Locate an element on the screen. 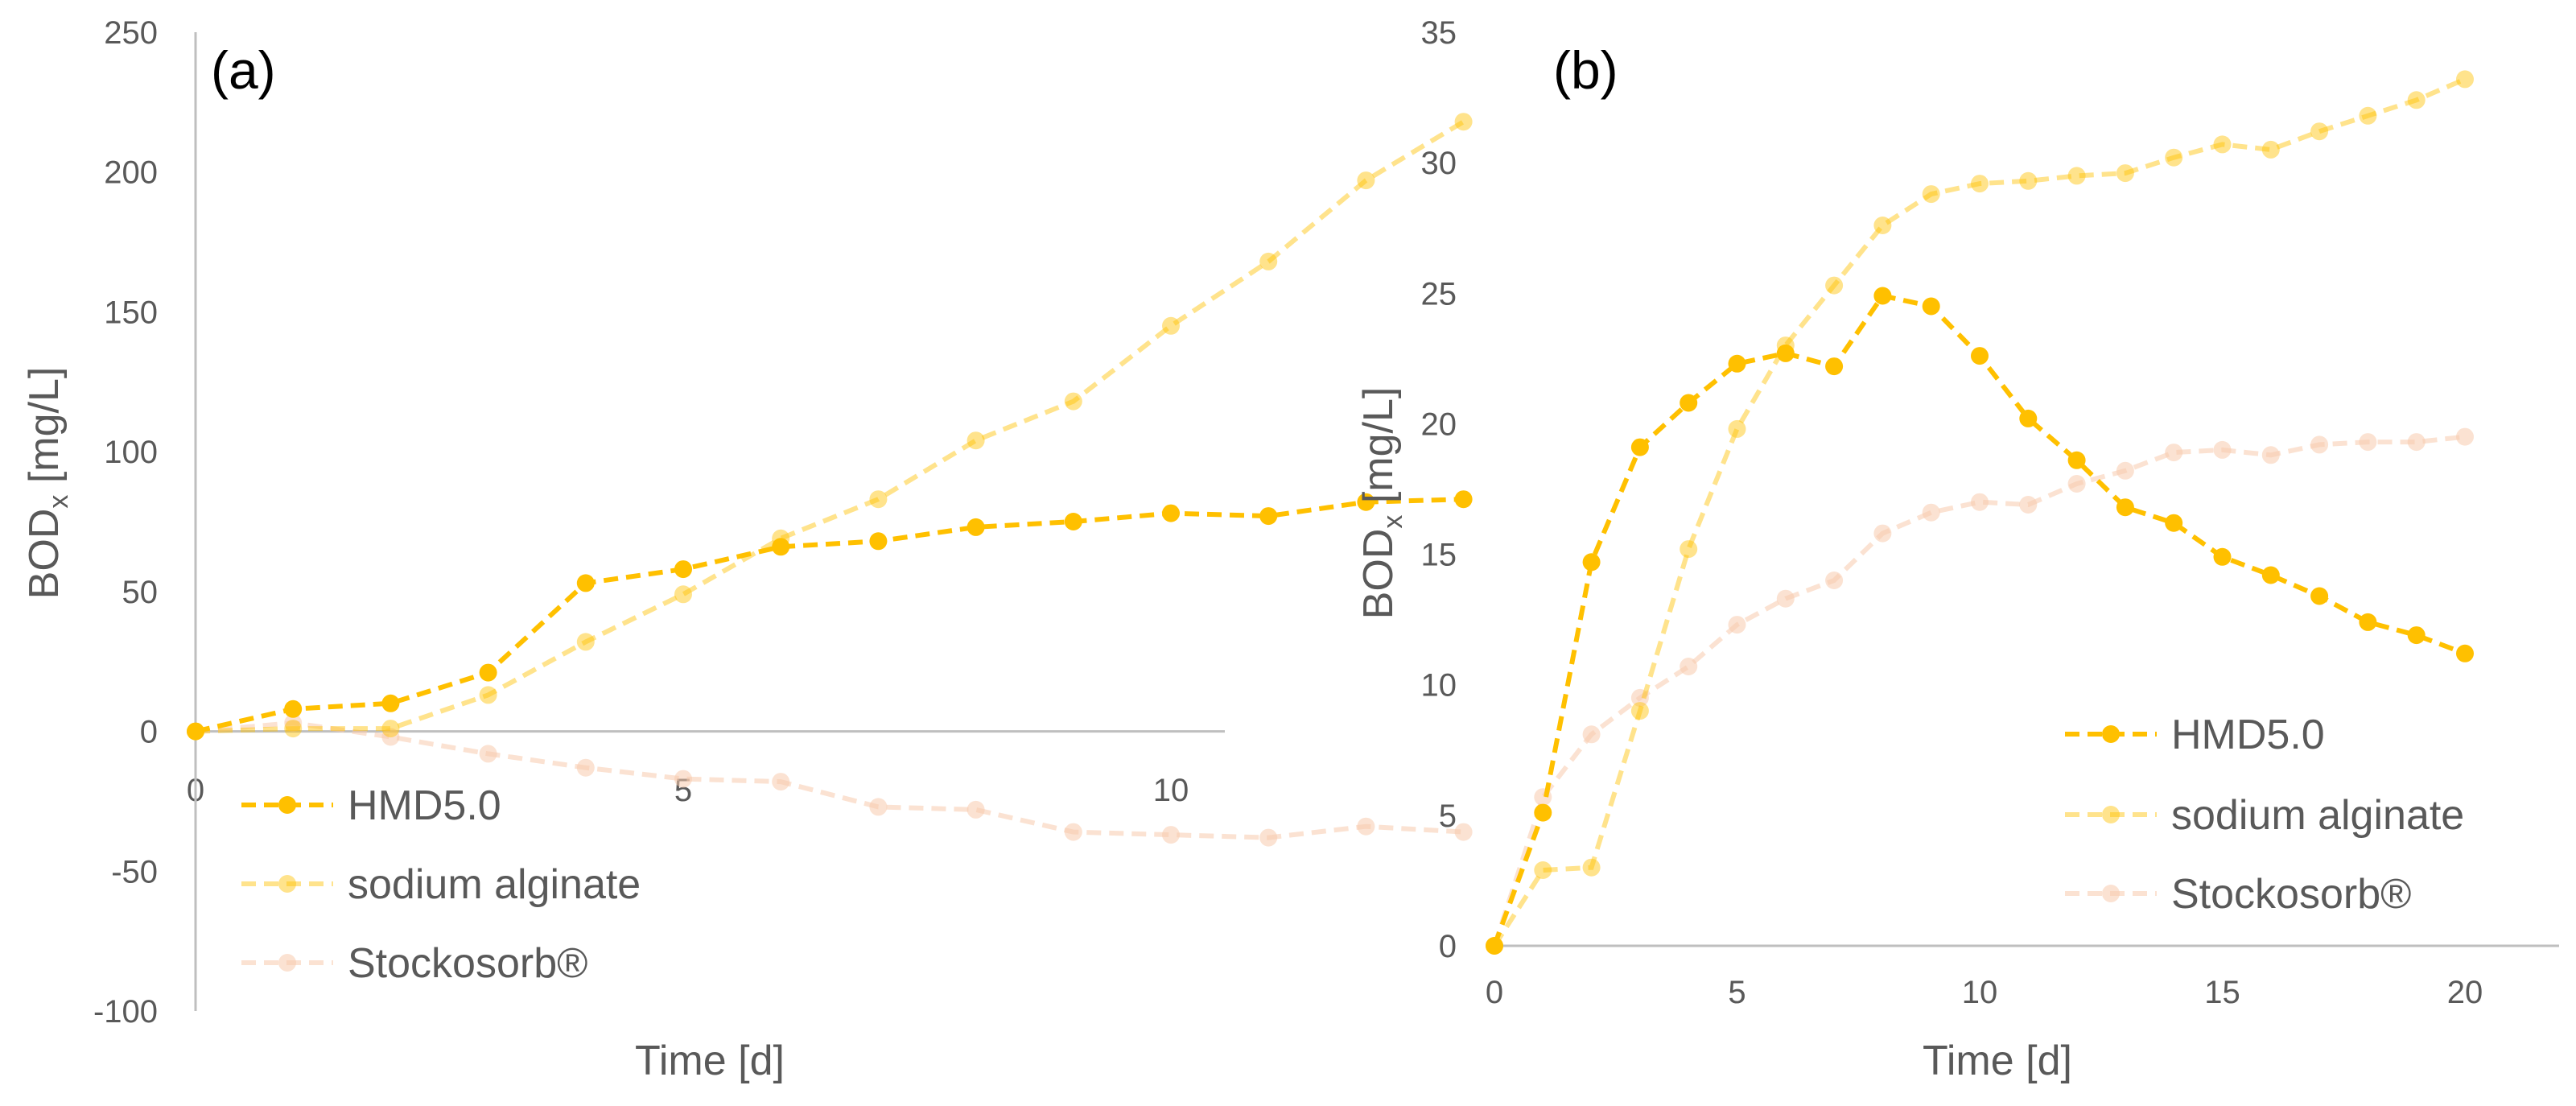 The width and height of the screenshot is (2576, 1106). panel-b-x-tick-labels: 0 5 10 15 20 is located at coordinates (1984, 992).